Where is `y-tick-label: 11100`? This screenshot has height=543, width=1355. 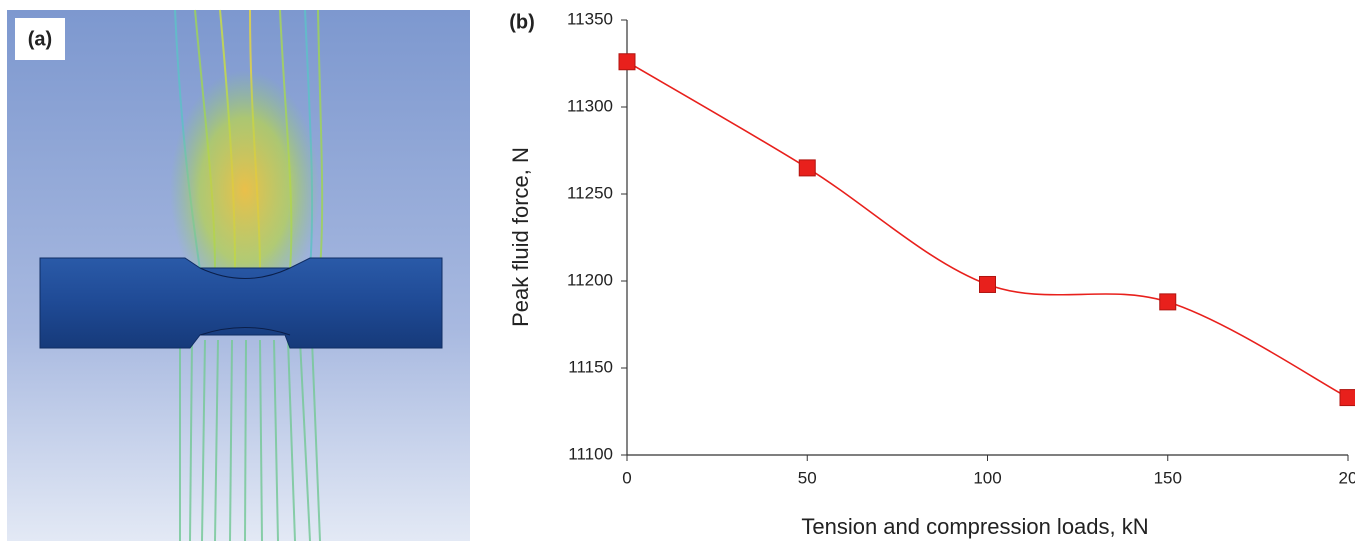 y-tick-label: 11100 is located at coordinates (590, 453).